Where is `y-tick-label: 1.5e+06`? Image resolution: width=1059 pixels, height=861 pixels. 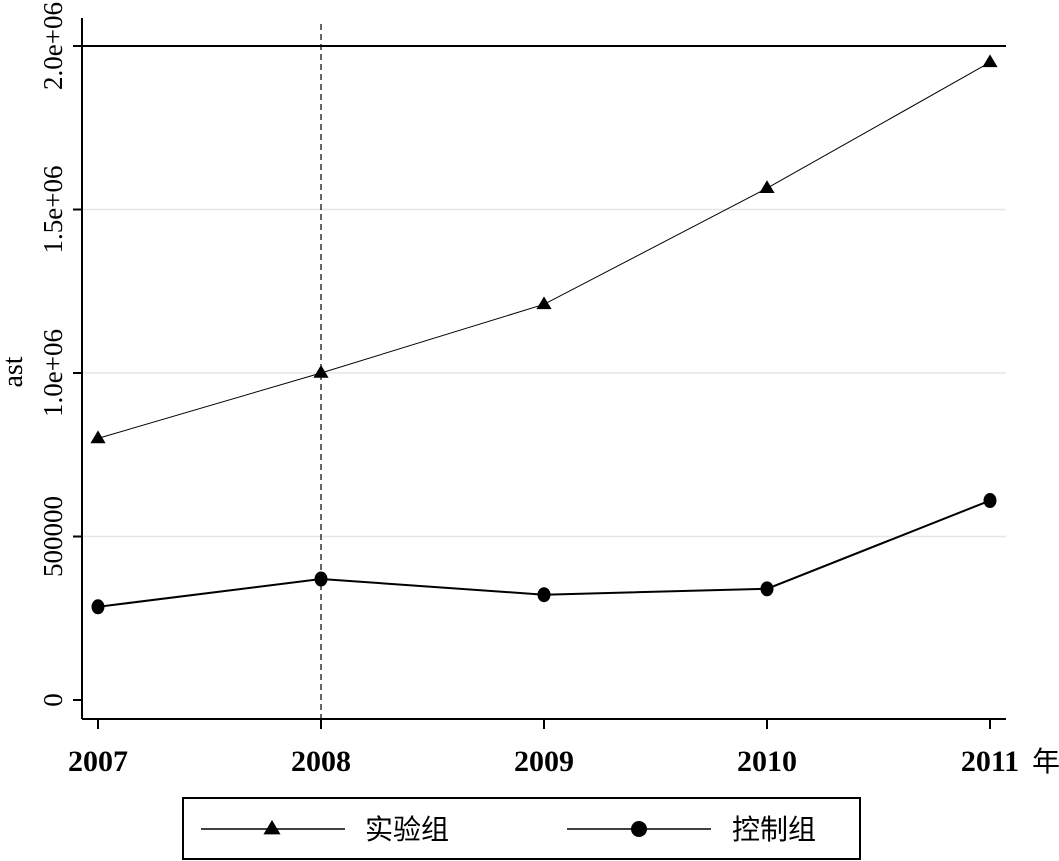 y-tick-label: 1.5e+06 is located at coordinates (53, 210).